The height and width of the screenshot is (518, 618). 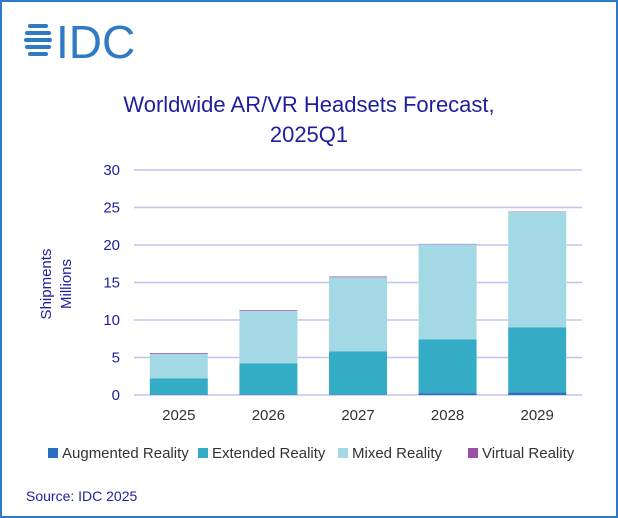 What do you see at coordinates (309, 104) in the screenshot?
I see `title-line-1: Worldwide AR/VR Headsets Forecast,` at bounding box center [309, 104].